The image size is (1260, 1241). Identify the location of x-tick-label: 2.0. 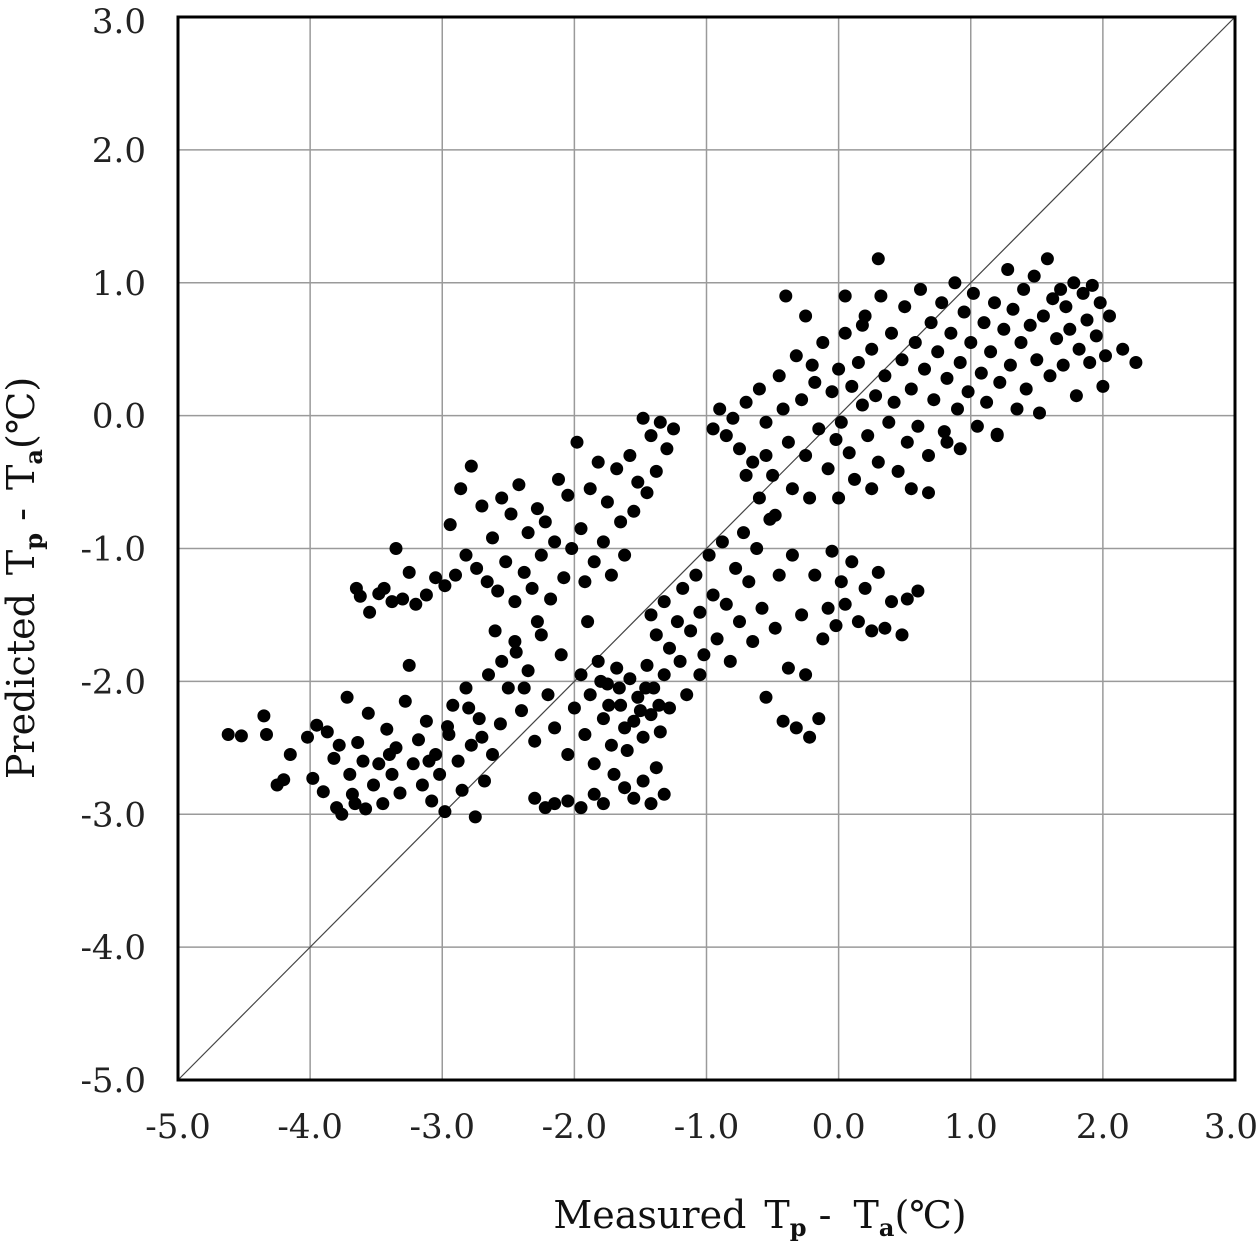
(1103, 1127).